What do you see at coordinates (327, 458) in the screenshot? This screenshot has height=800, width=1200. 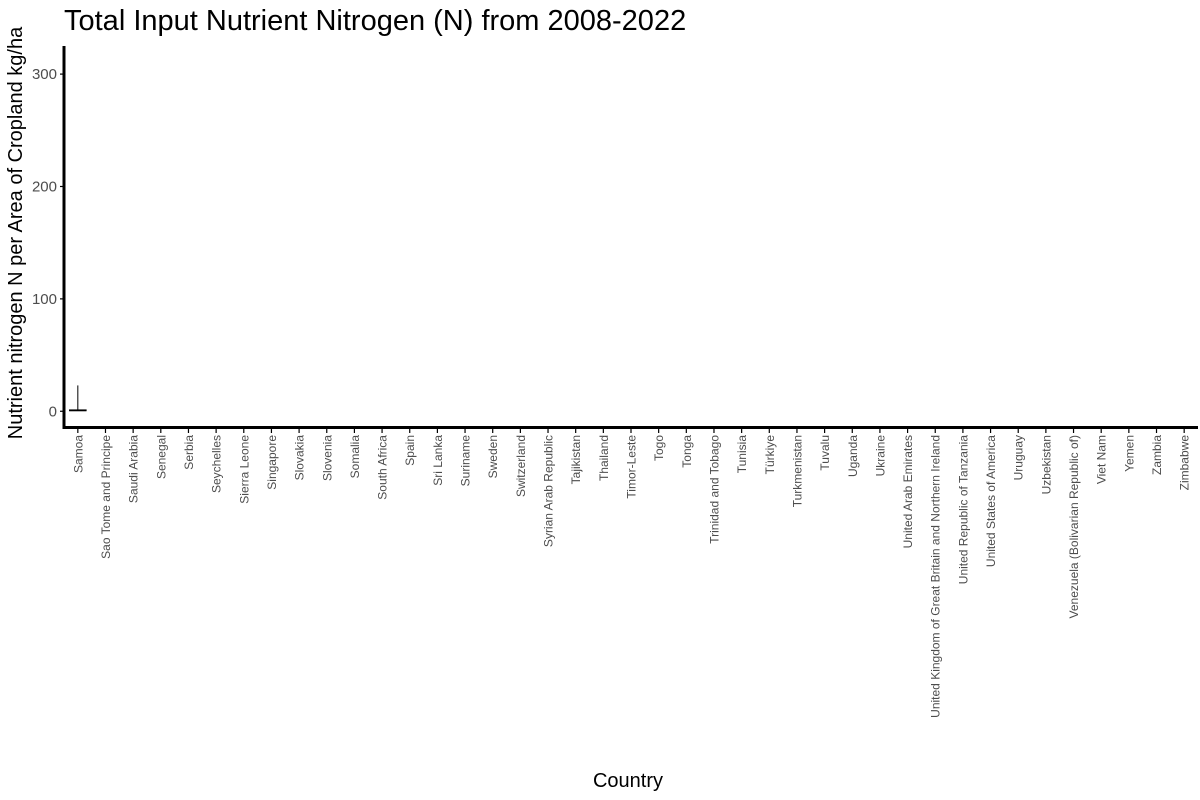 I see `x-tick-label: Slovenia` at bounding box center [327, 458].